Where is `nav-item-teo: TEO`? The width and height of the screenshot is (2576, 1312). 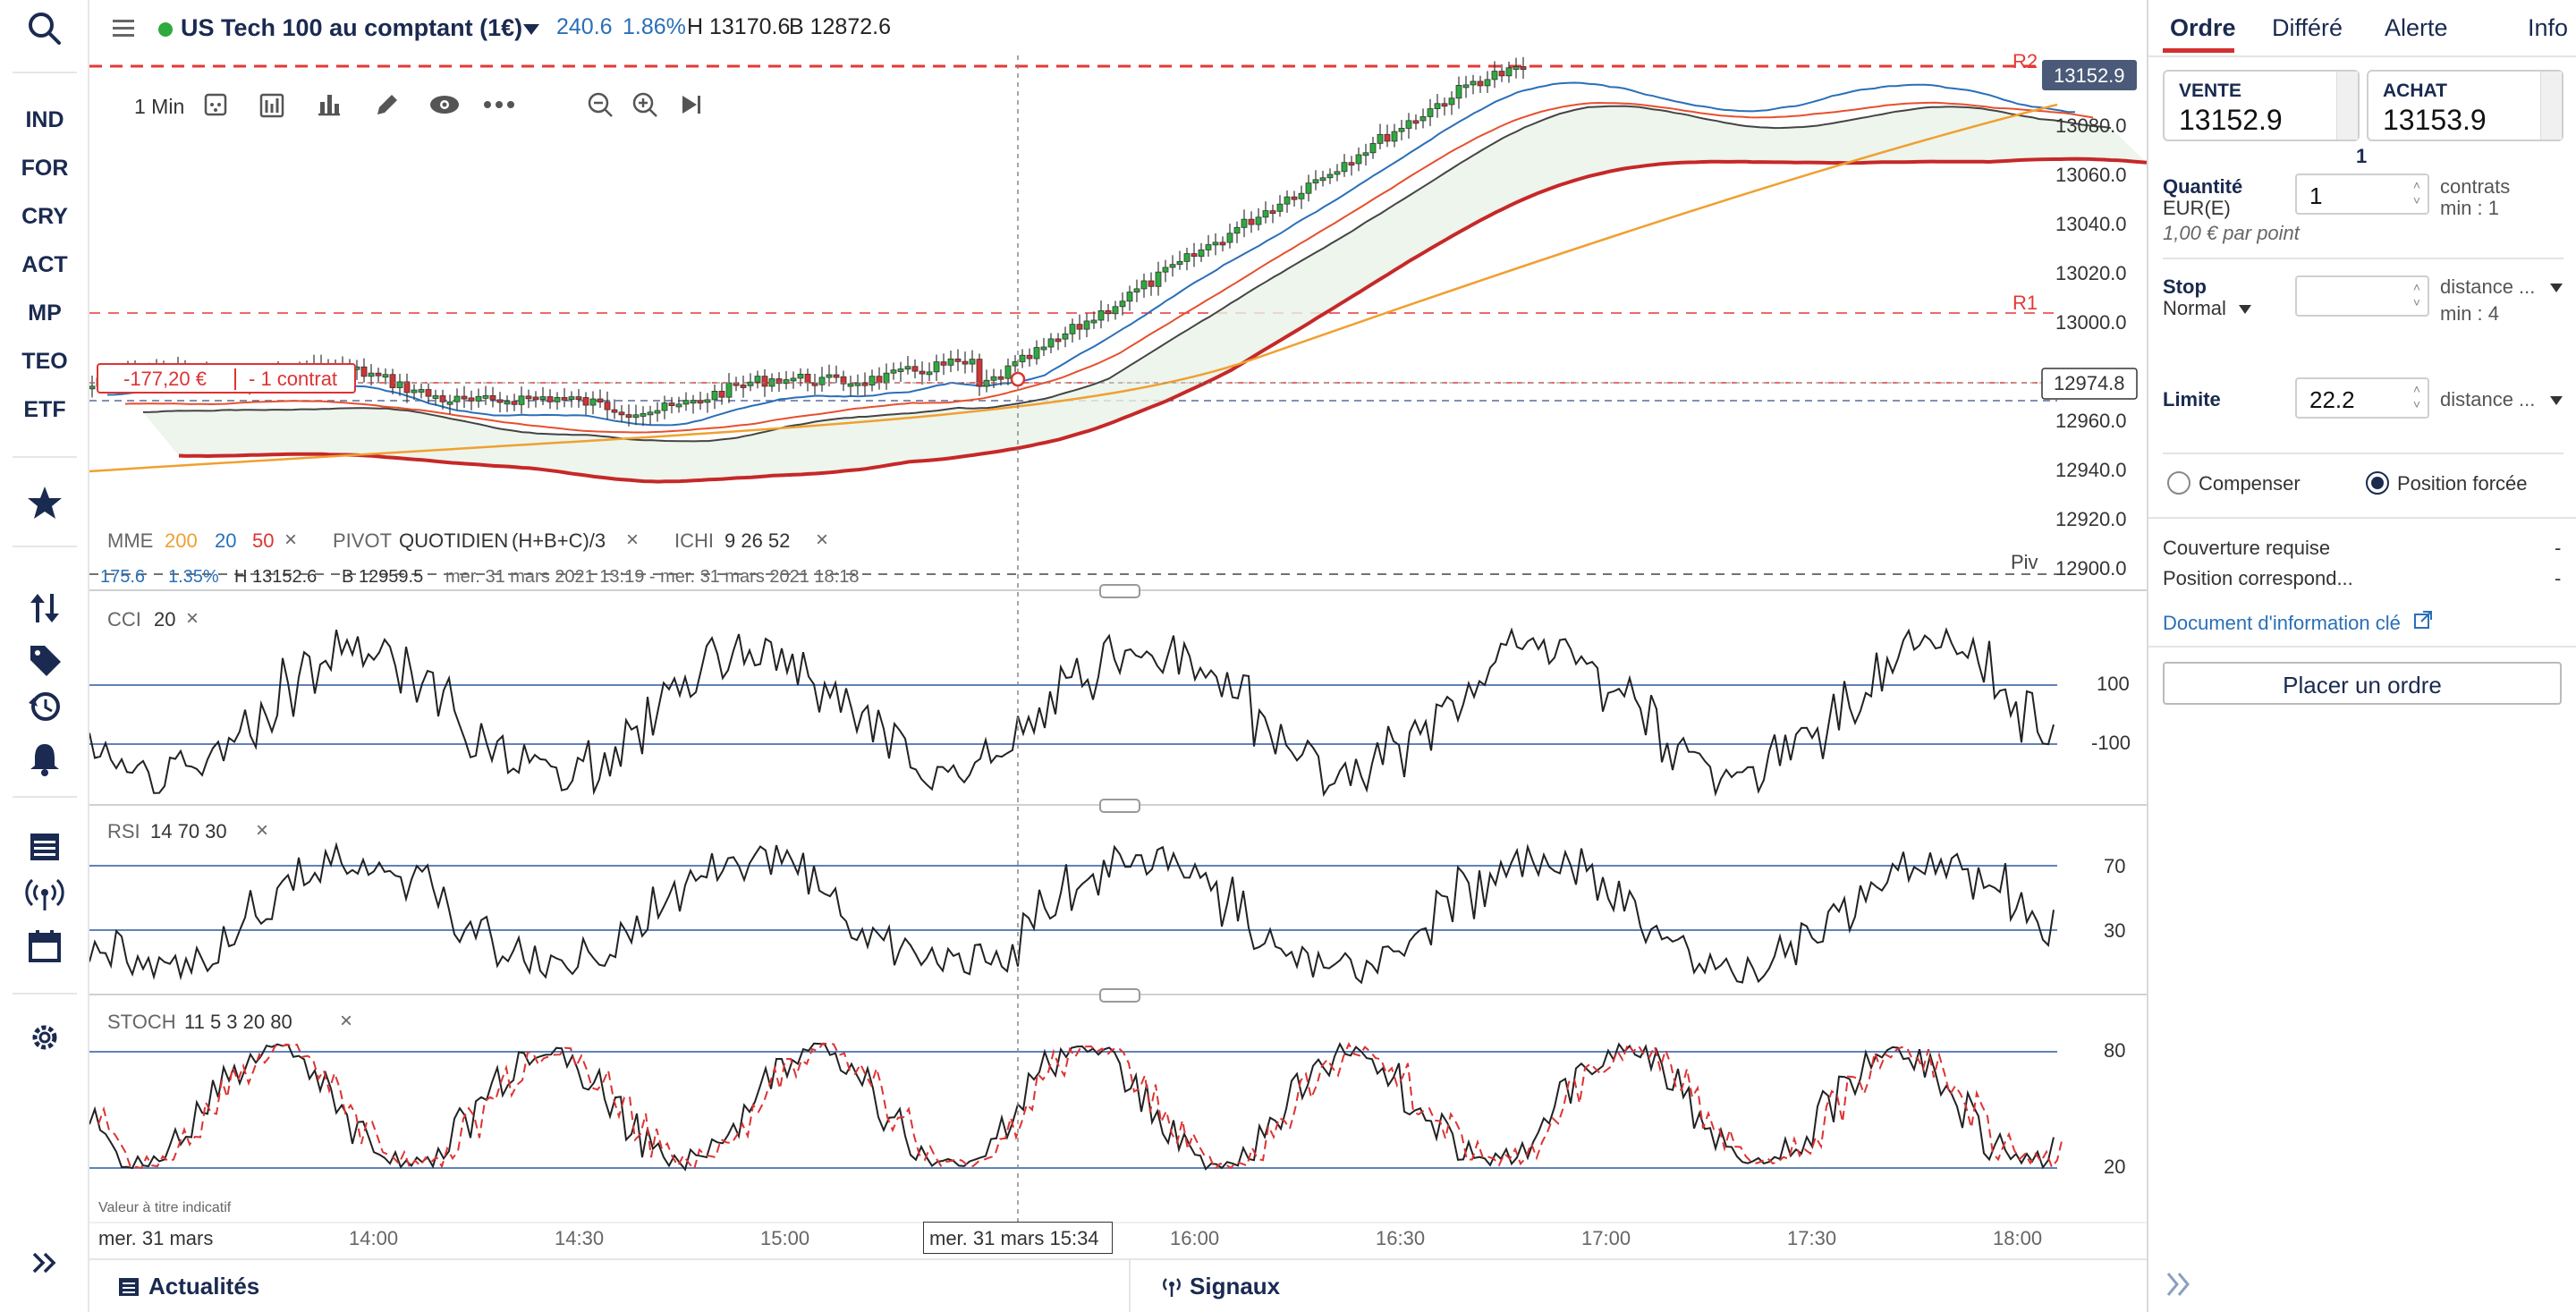 nav-item-teo: TEO is located at coordinates (44, 361).